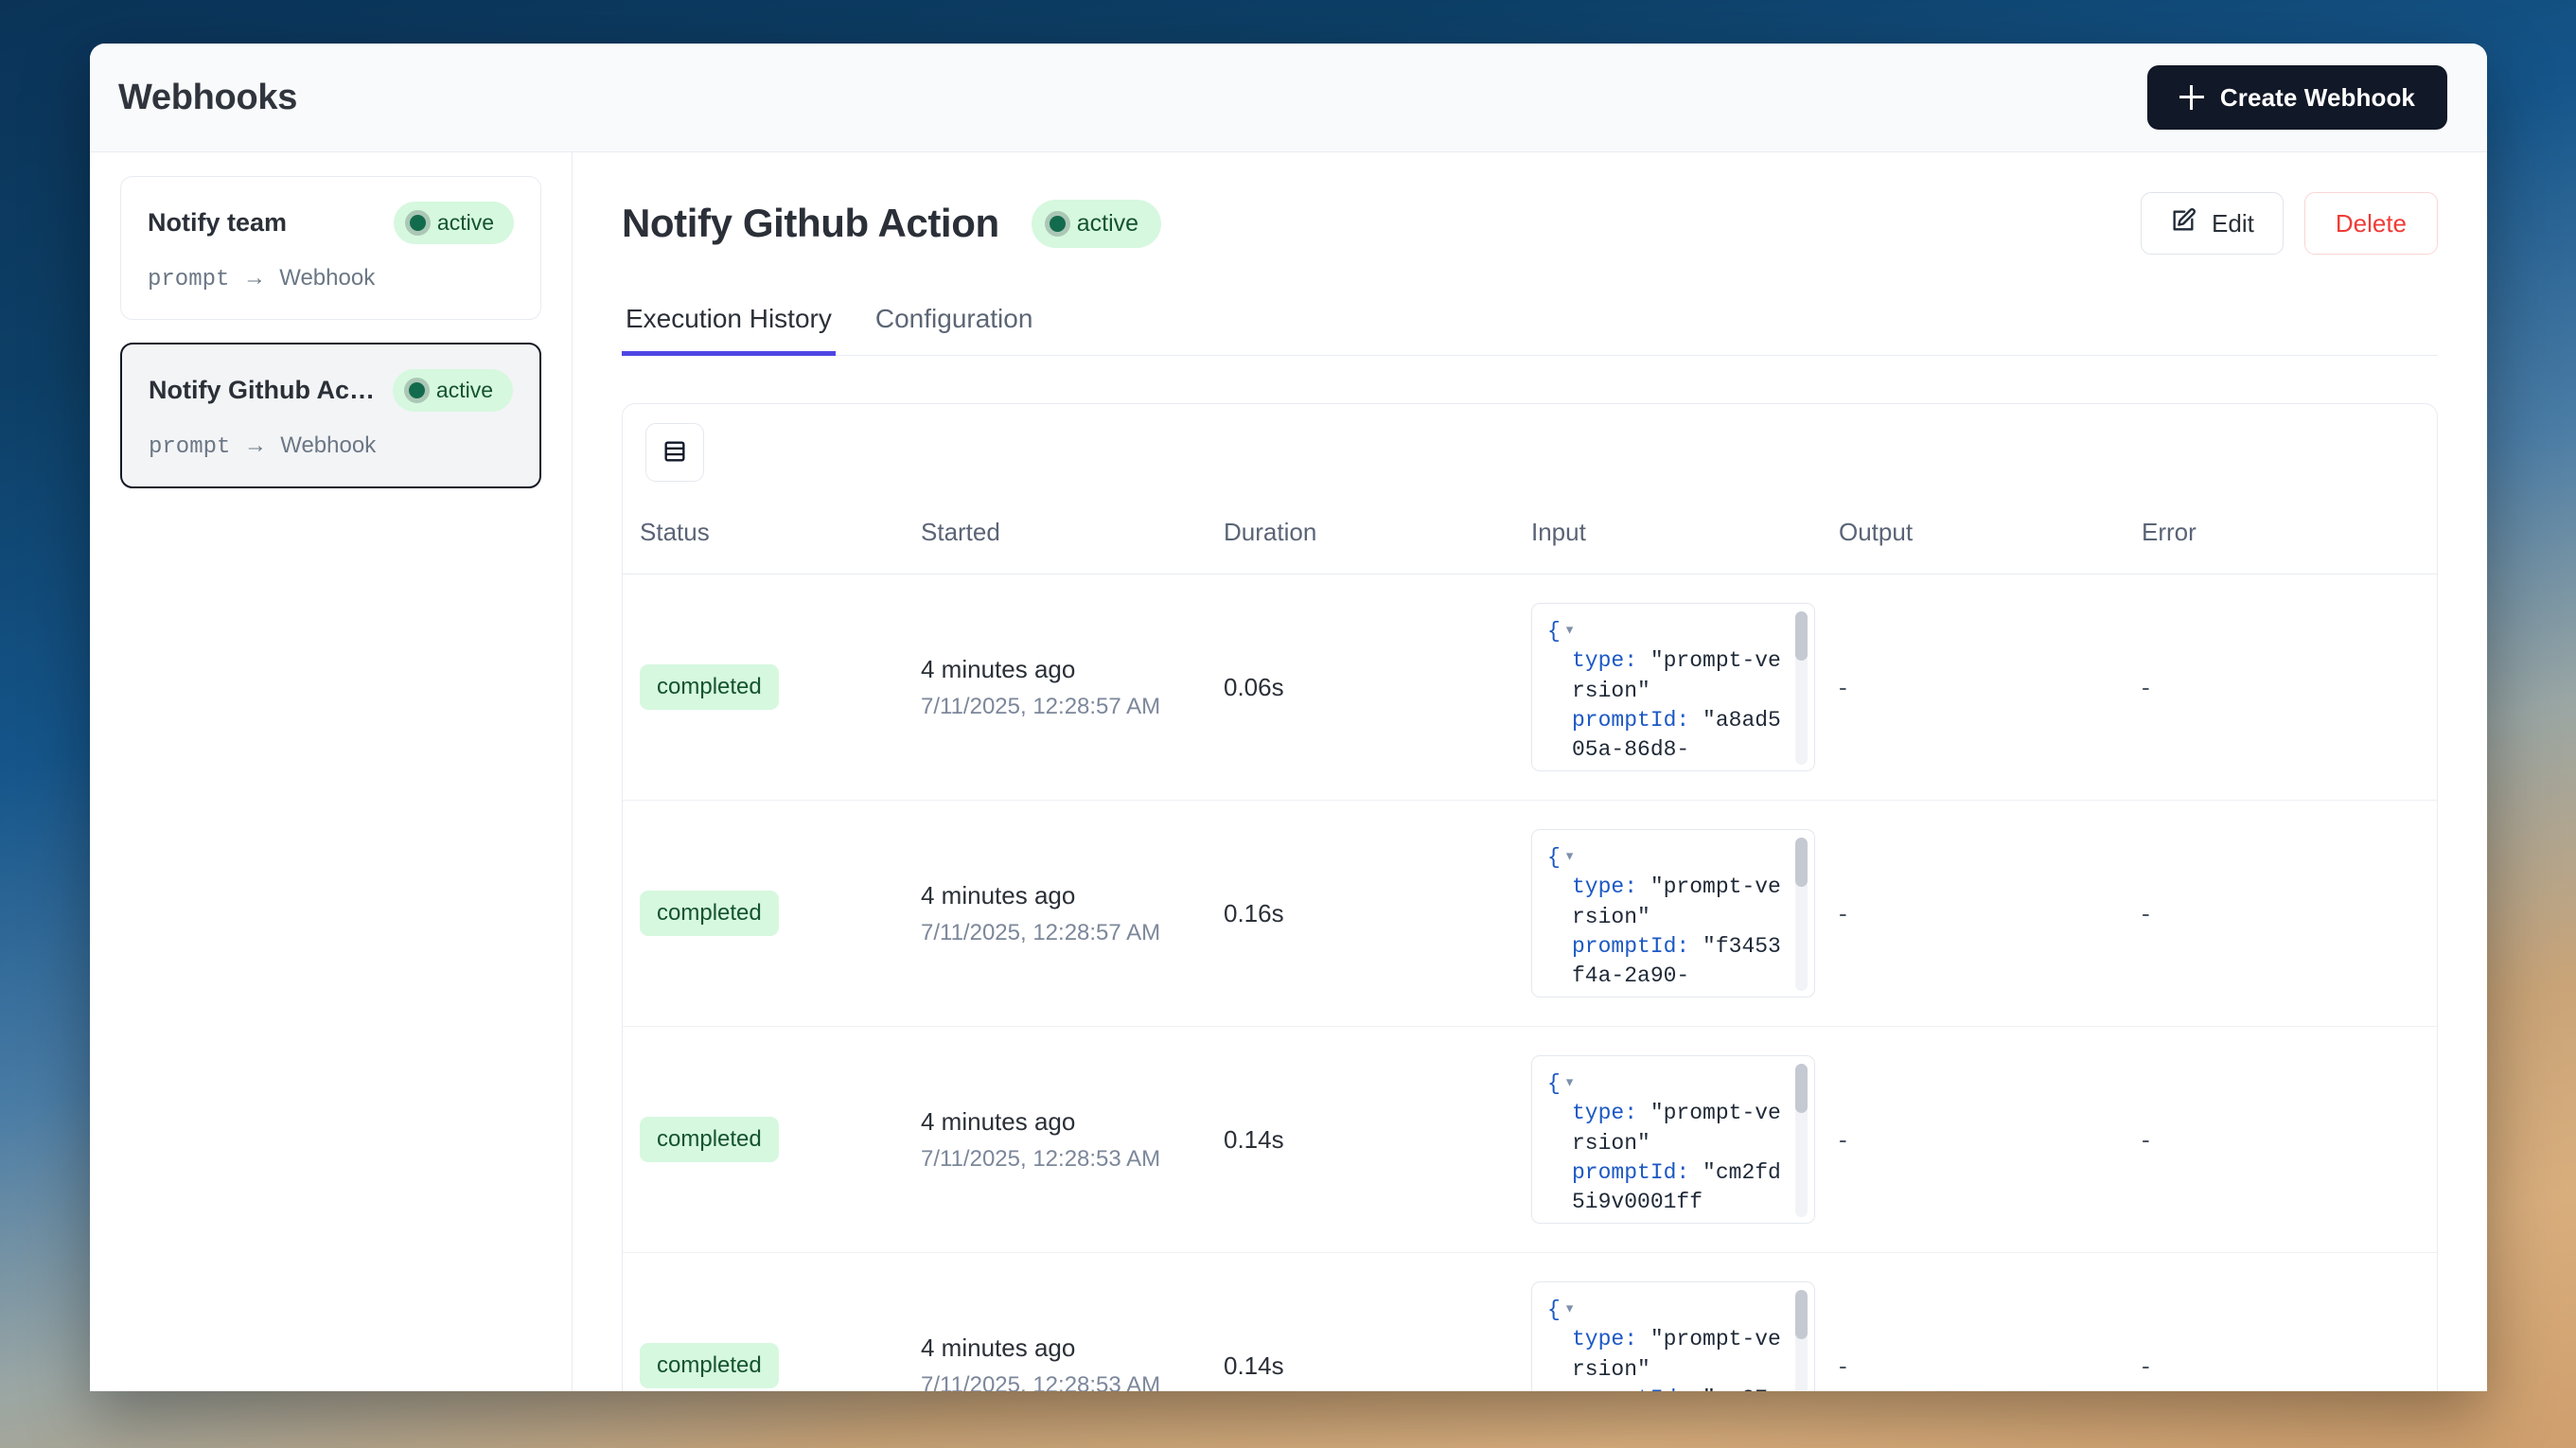 The height and width of the screenshot is (1448, 2576). I want to click on json-line-promptid: promptId: "a8ad505a-86d8-, so click(1666, 736).